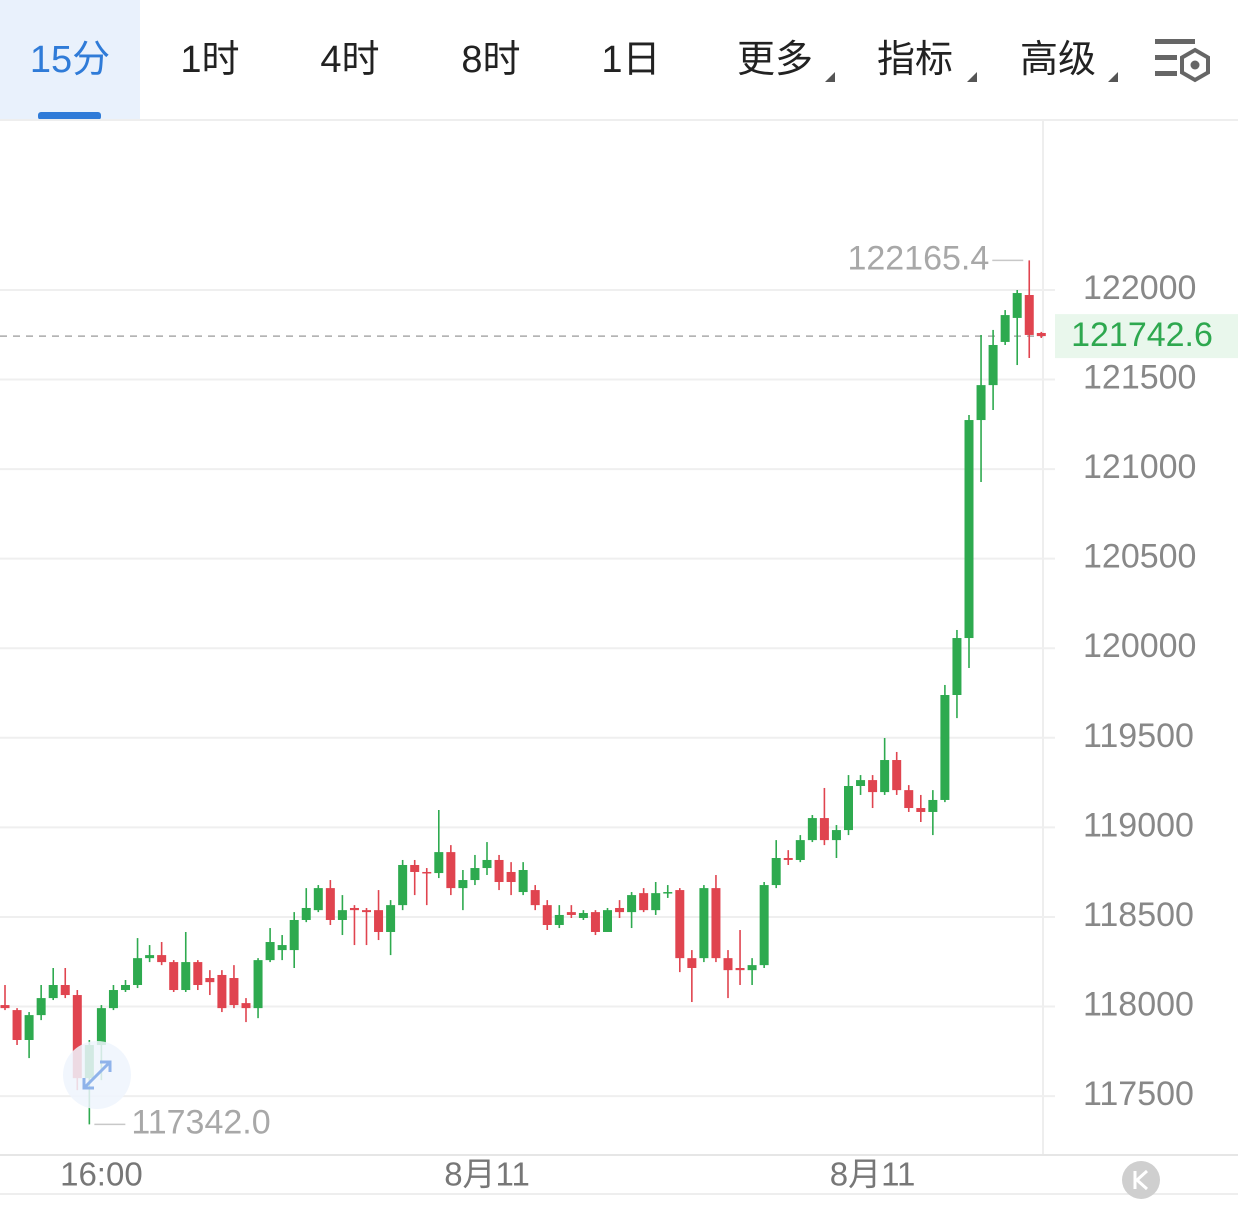 This screenshot has width=1238, height=1209. Describe the element at coordinates (1139, 378) in the screenshot. I see `y-tick-label: 121500` at that location.